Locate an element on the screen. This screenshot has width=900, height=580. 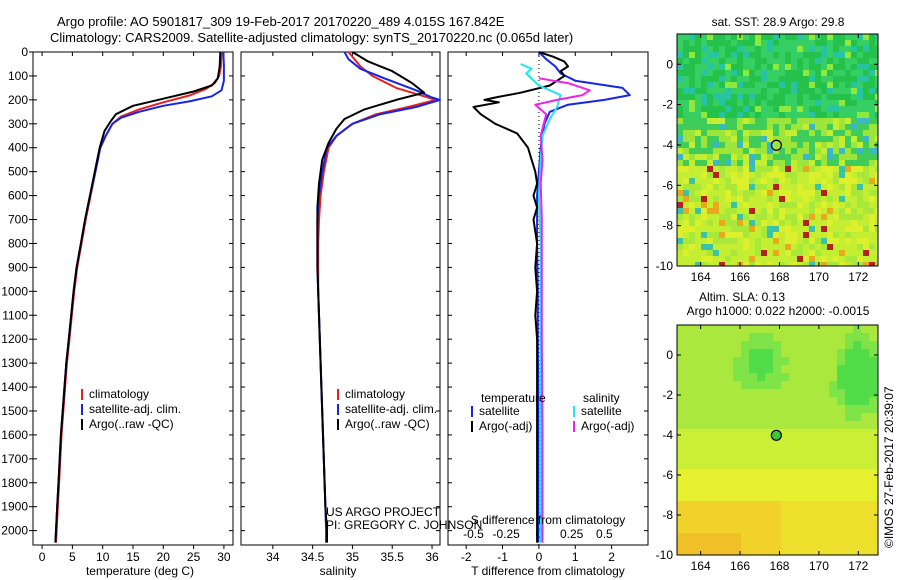
depth-tick-label: 1600 is located at coordinates (14, 435).